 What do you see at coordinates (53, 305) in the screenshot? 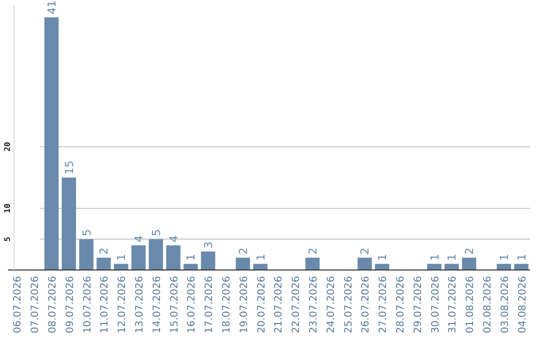
I see `x-tick-label: 08.07.2026` at bounding box center [53, 305].